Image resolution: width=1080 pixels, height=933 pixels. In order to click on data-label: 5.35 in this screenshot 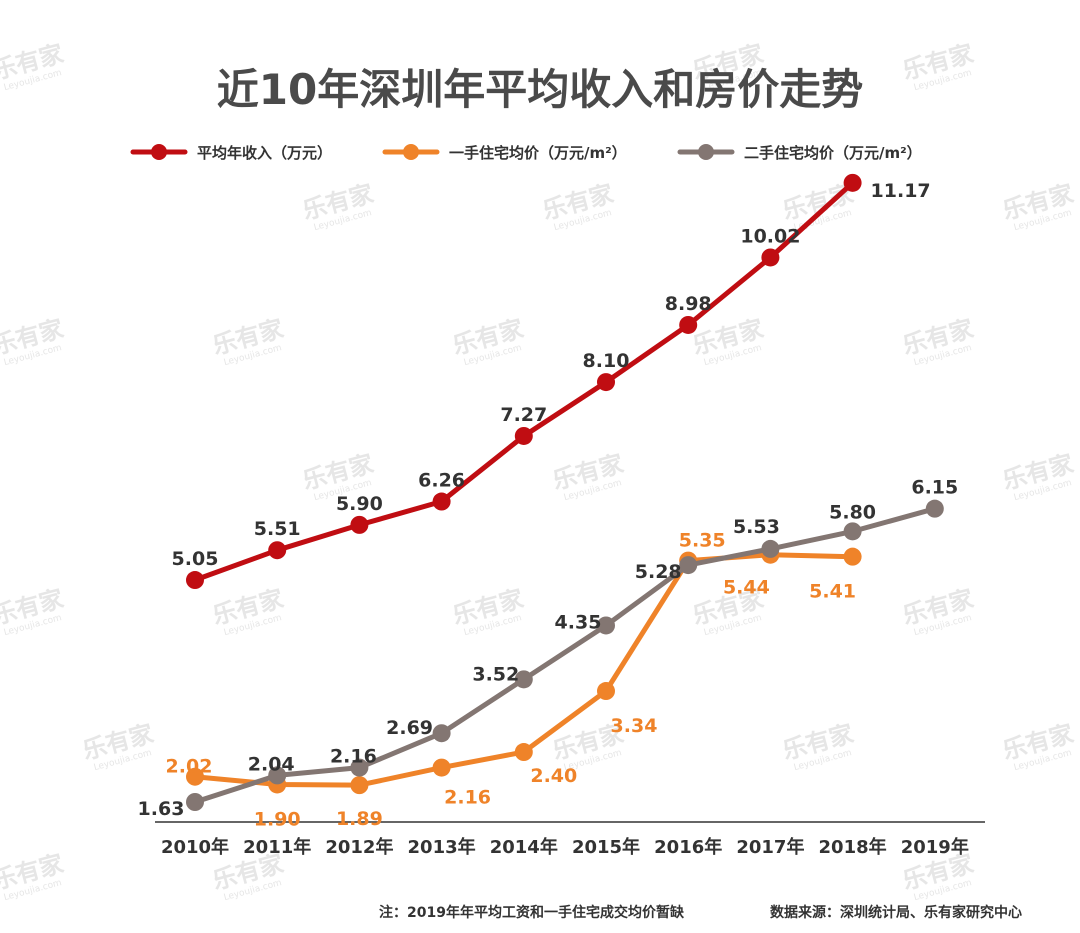, I will do `click(702, 541)`.